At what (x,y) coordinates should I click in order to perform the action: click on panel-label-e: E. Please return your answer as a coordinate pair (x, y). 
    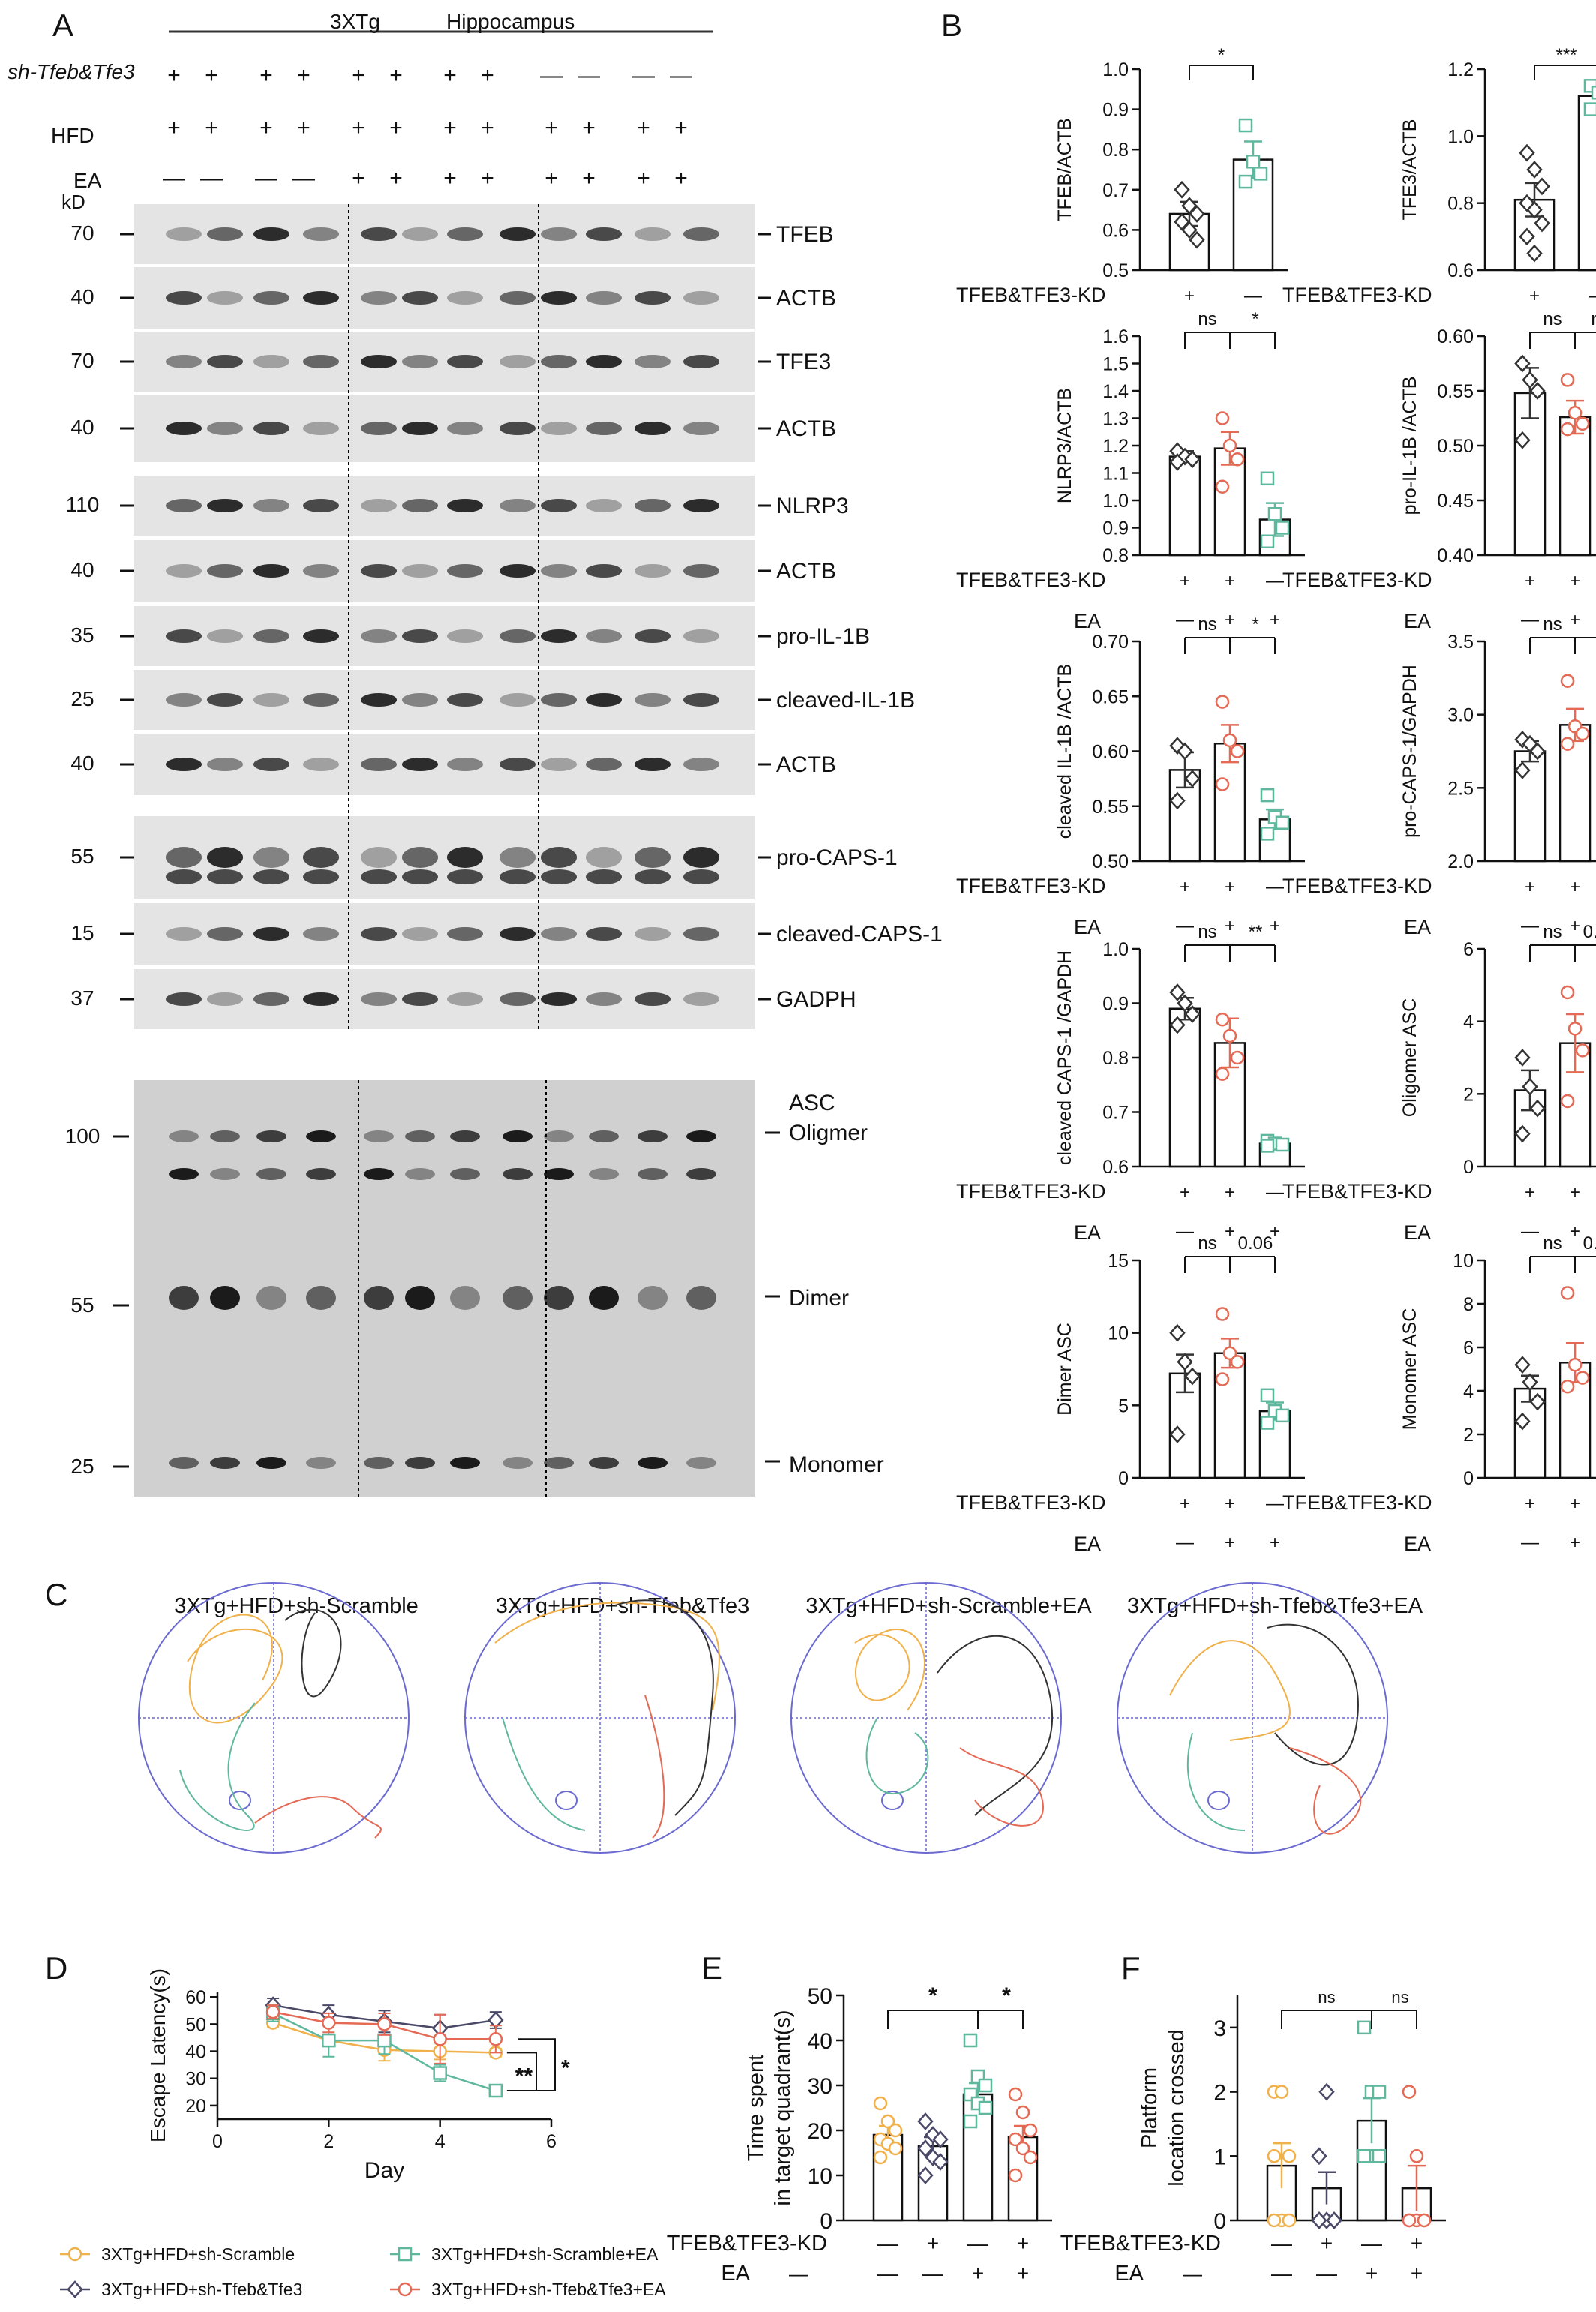
    Looking at the image, I should click on (711, 1968).